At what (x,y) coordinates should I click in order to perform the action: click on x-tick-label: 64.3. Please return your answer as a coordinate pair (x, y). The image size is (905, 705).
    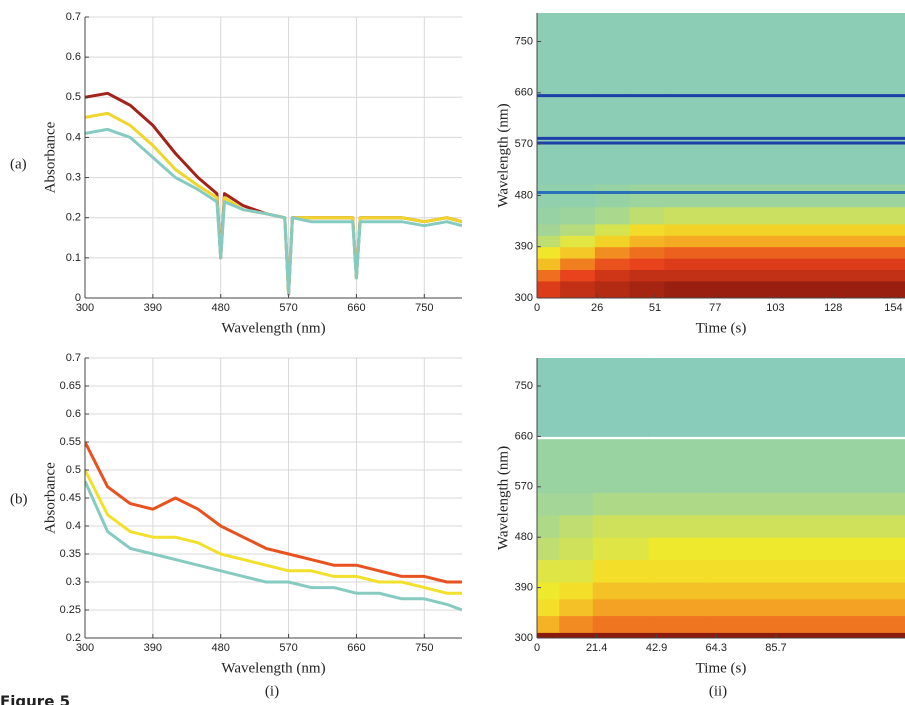
    Looking at the image, I should click on (716, 648).